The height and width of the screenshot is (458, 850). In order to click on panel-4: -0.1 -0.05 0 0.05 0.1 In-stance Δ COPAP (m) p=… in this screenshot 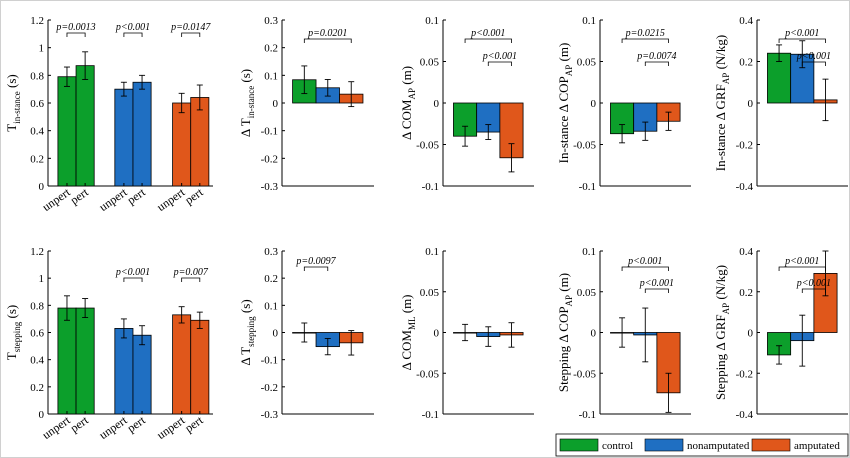, I will do `click(623, 104)`.